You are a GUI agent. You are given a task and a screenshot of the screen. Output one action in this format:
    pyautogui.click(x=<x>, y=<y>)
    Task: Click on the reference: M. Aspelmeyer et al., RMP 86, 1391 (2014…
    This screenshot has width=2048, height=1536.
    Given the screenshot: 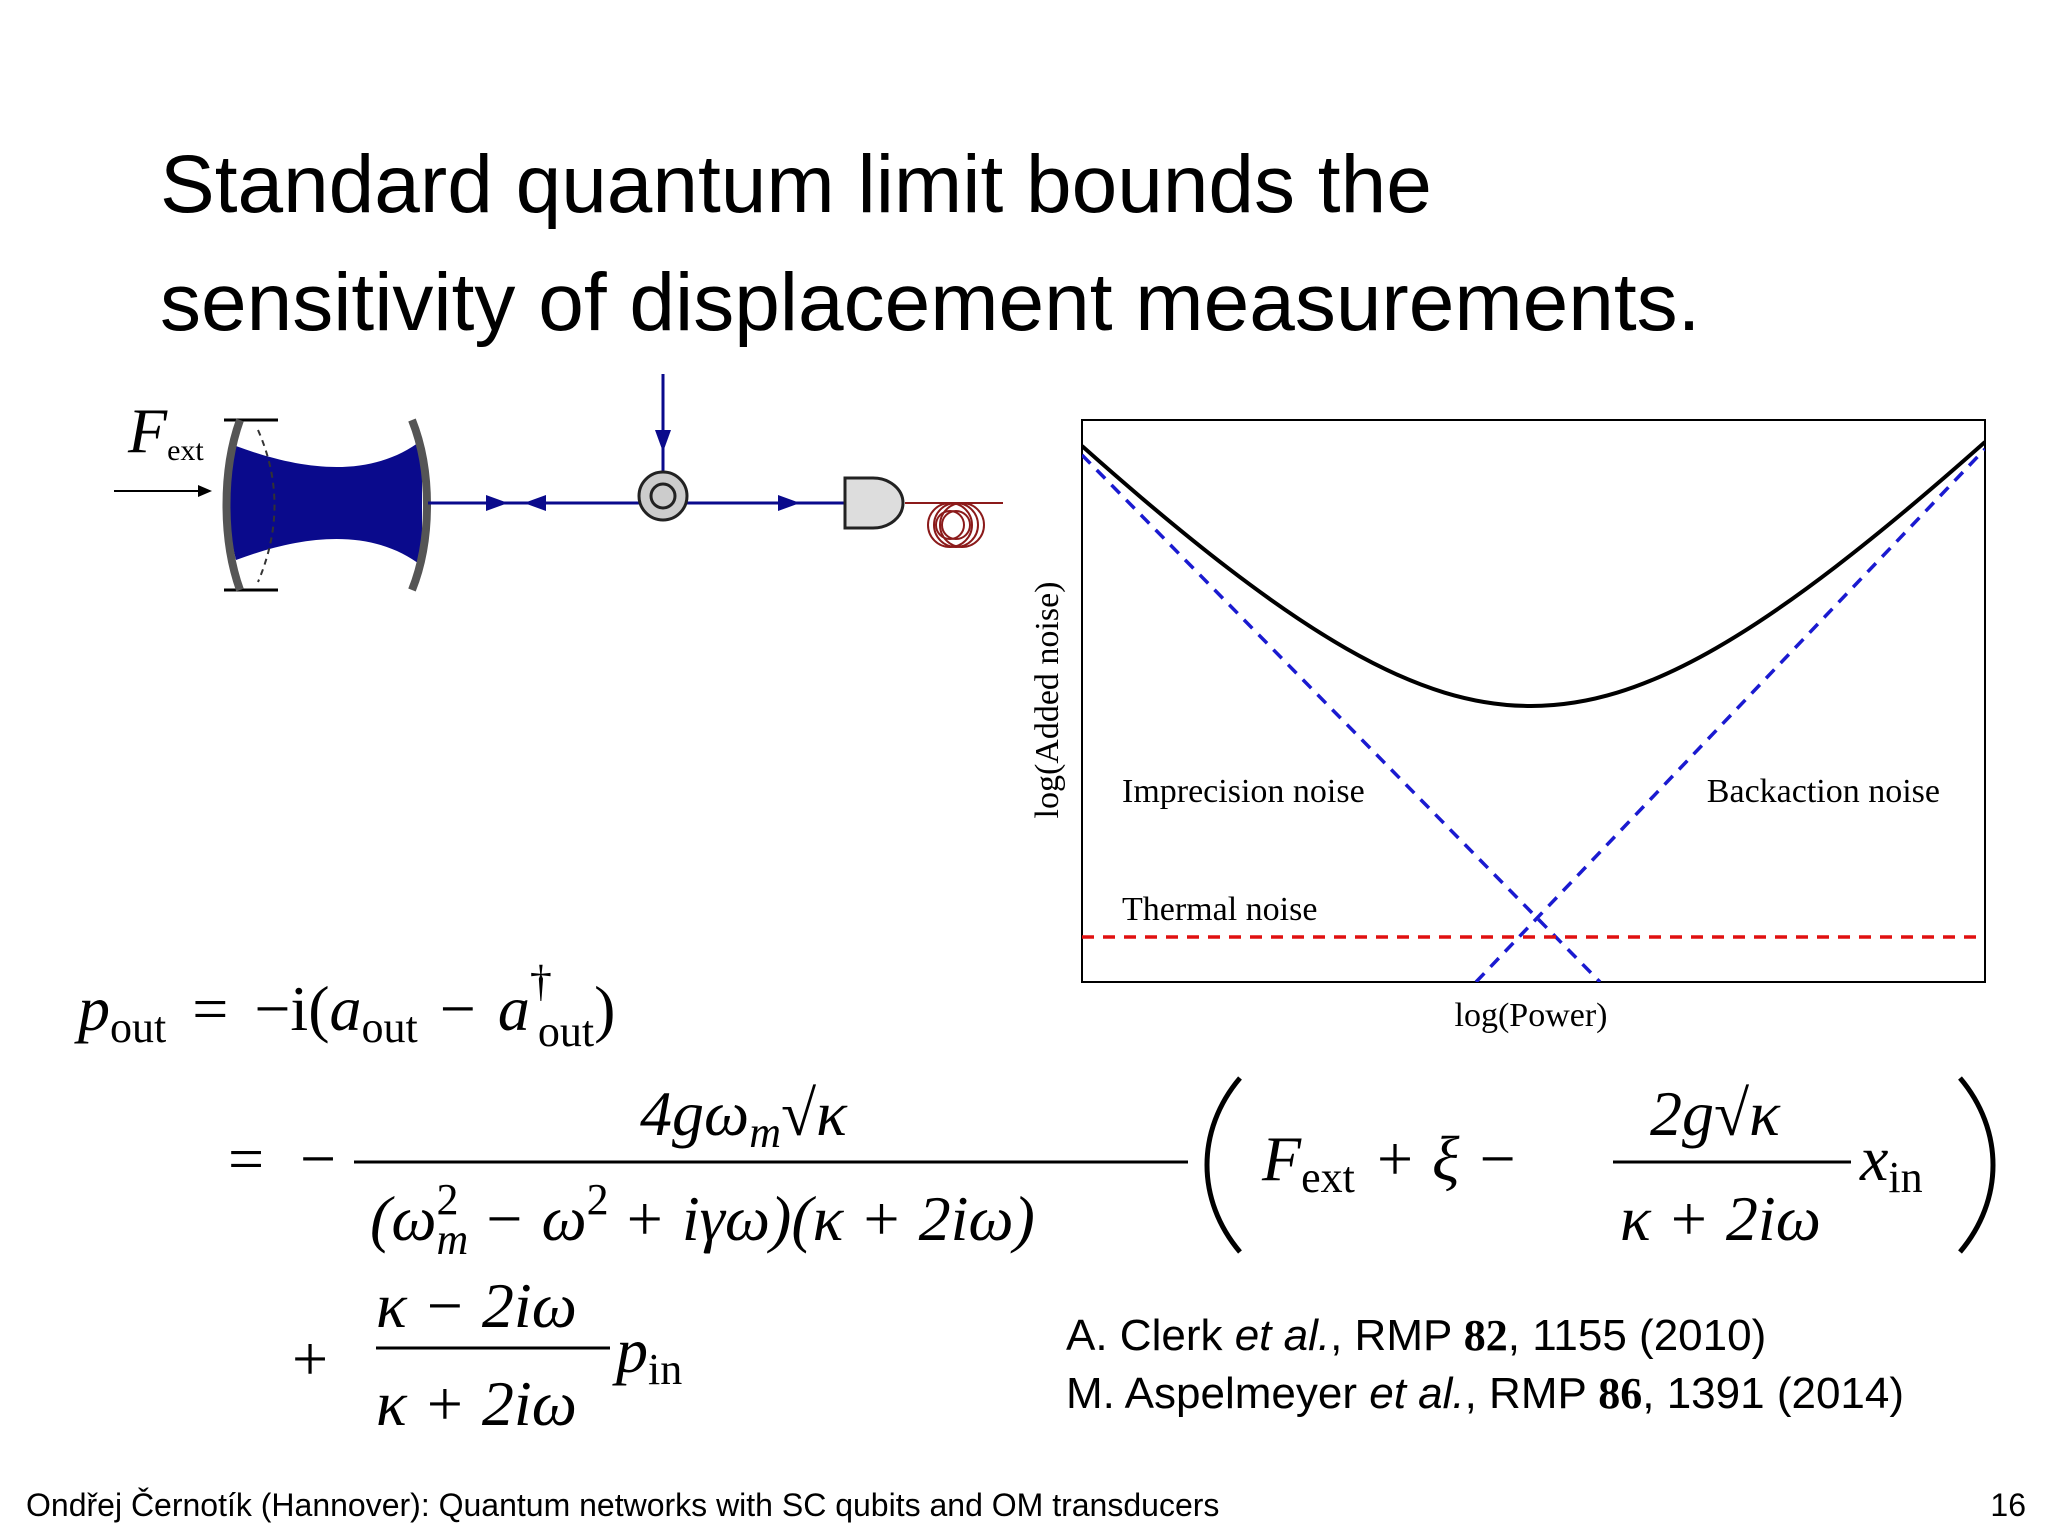 What is the action you would take?
    pyautogui.click(x=1485, y=1393)
    